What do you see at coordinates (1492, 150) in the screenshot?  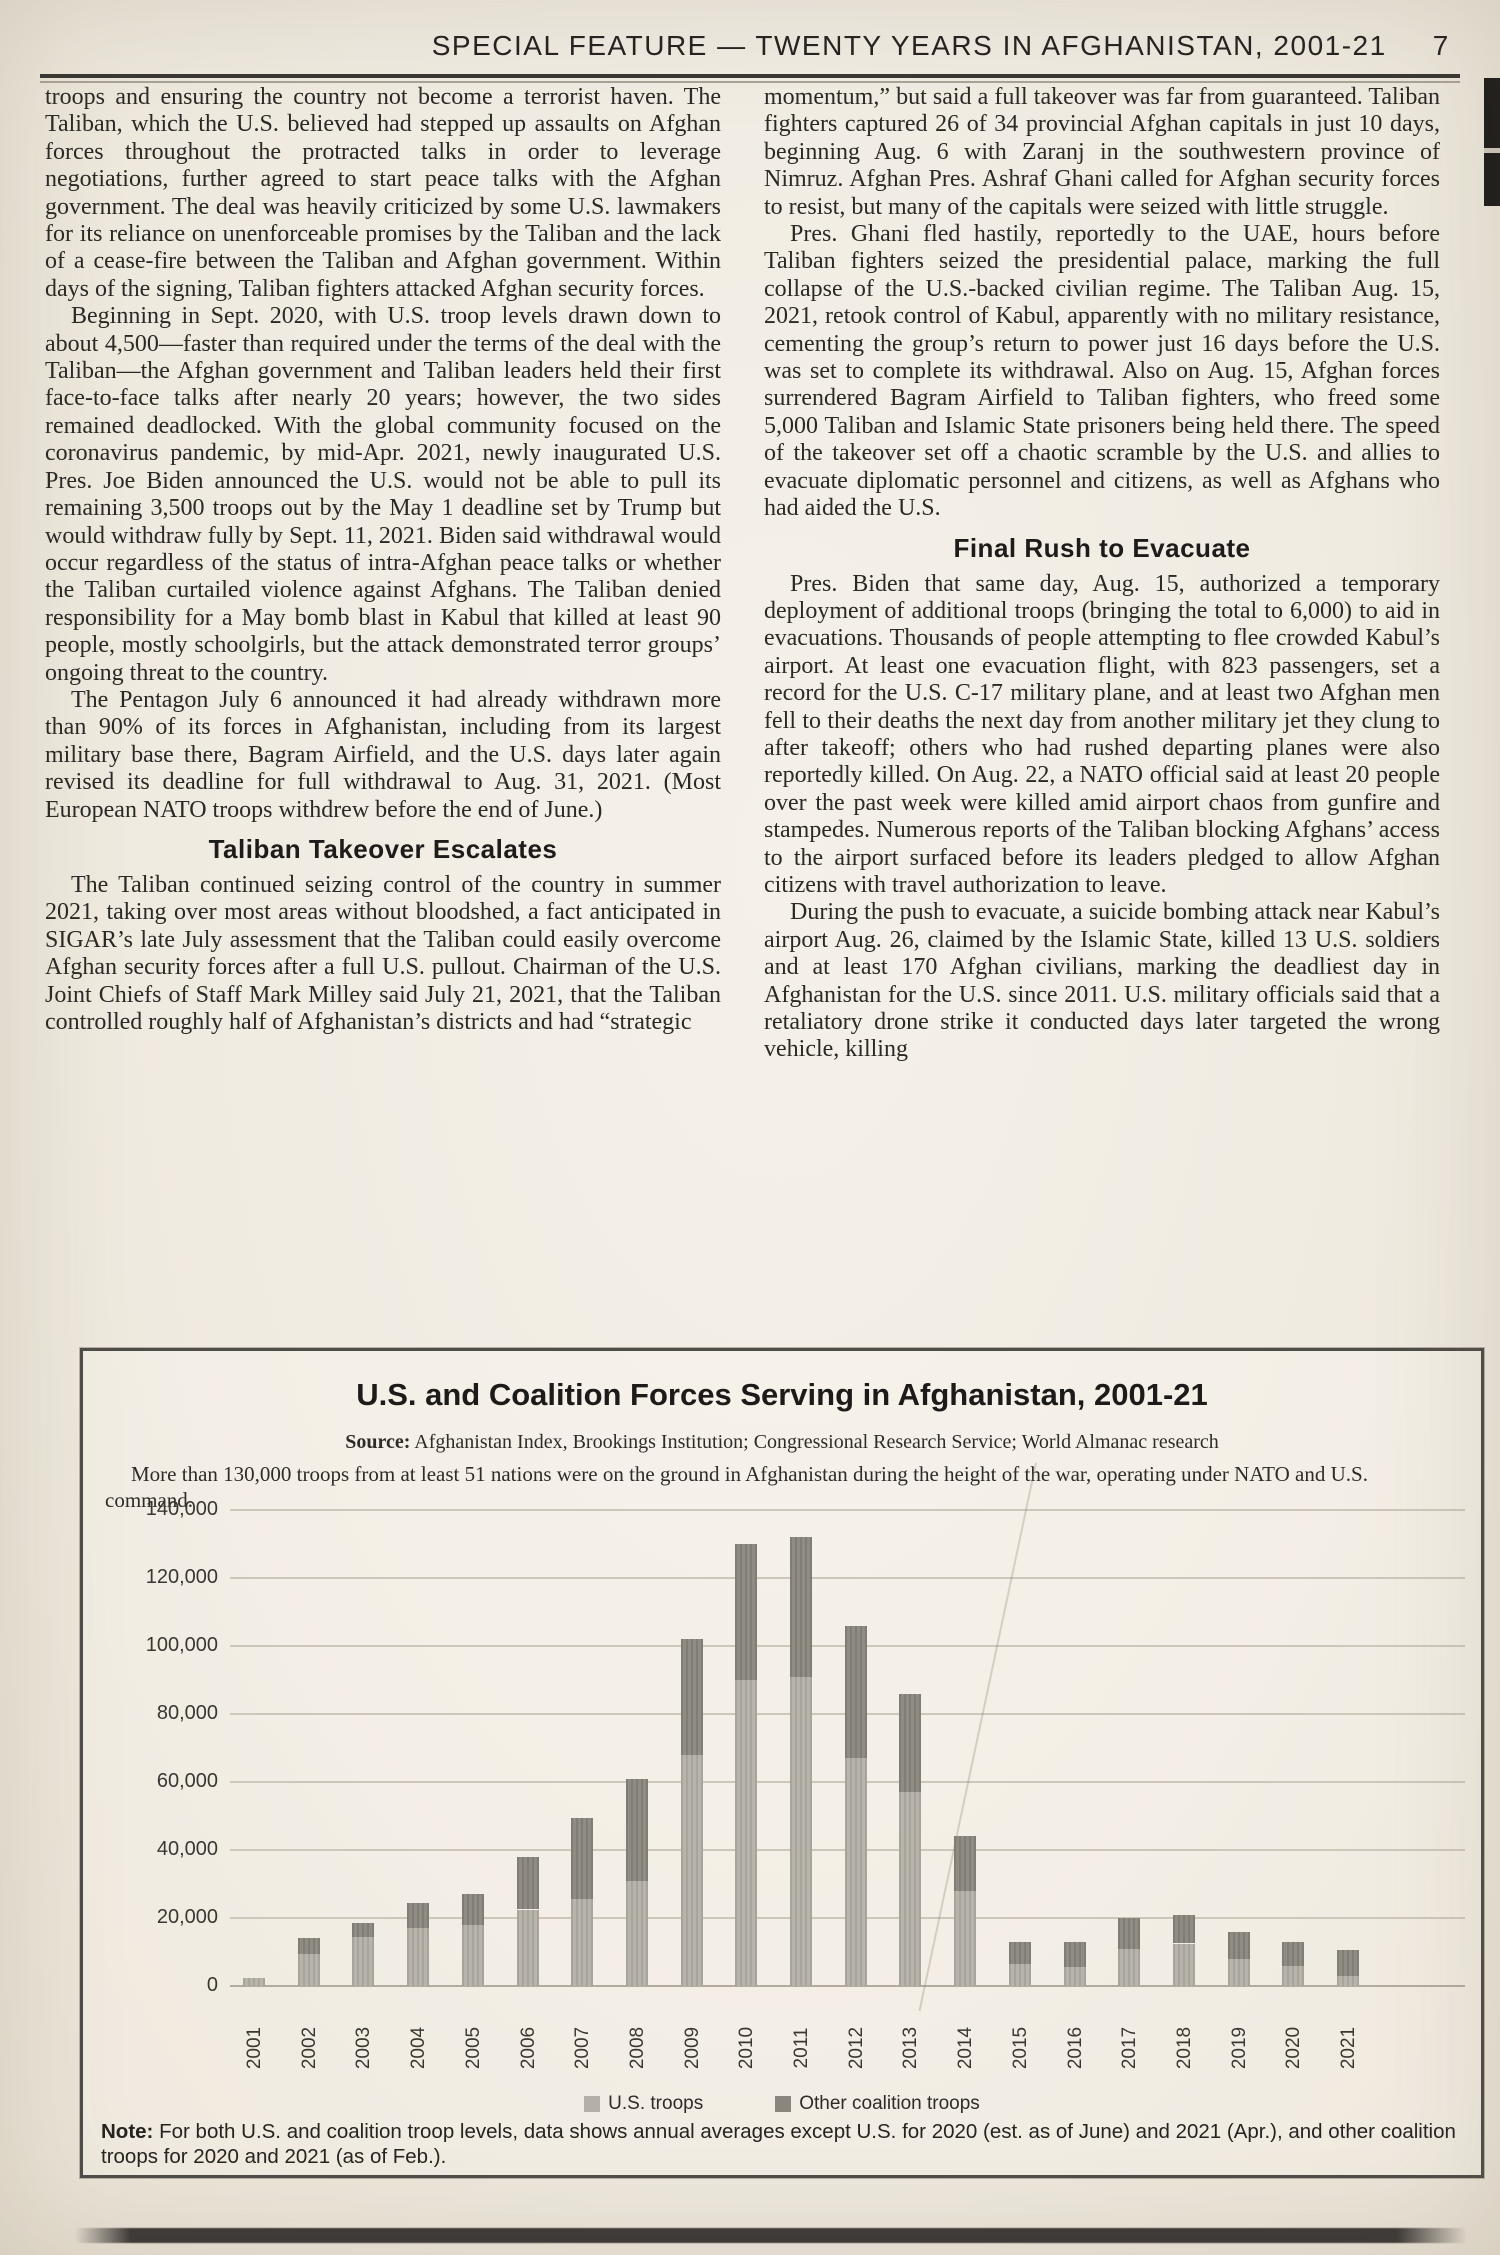 I see `page-edge-tab-notch` at bounding box center [1492, 150].